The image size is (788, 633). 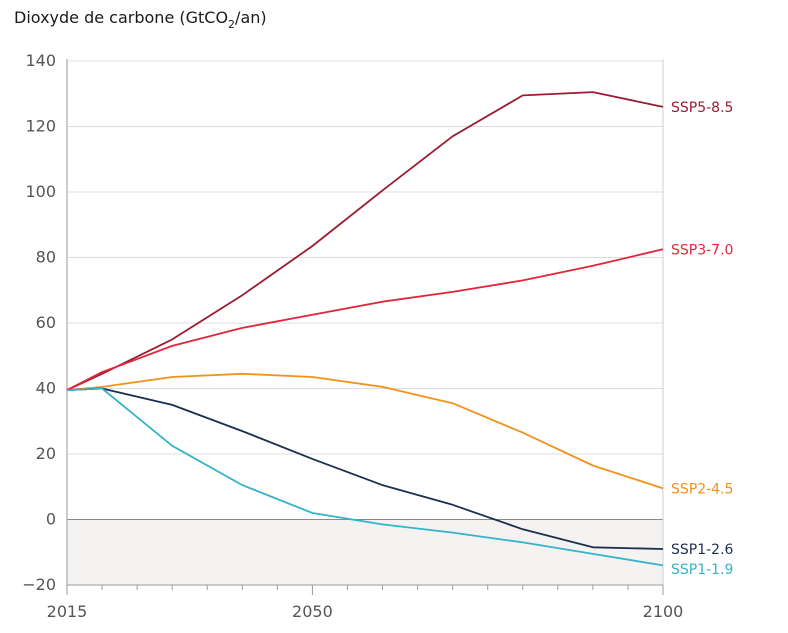 What do you see at coordinates (46, 388) in the screenshot?
I see `y-tick-label: 40` at bounding box center [46, 388].